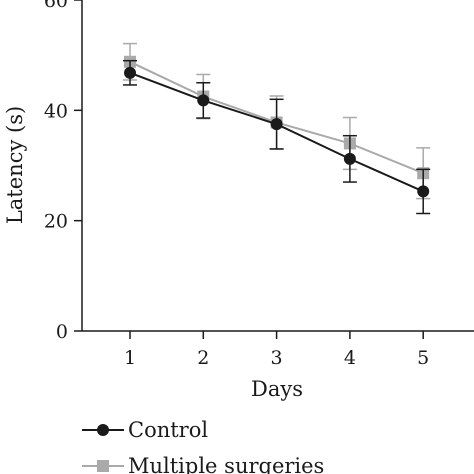 This screenshot has height=474, width=474. I want to click on x-tick-label: 4, so click(350, 358).